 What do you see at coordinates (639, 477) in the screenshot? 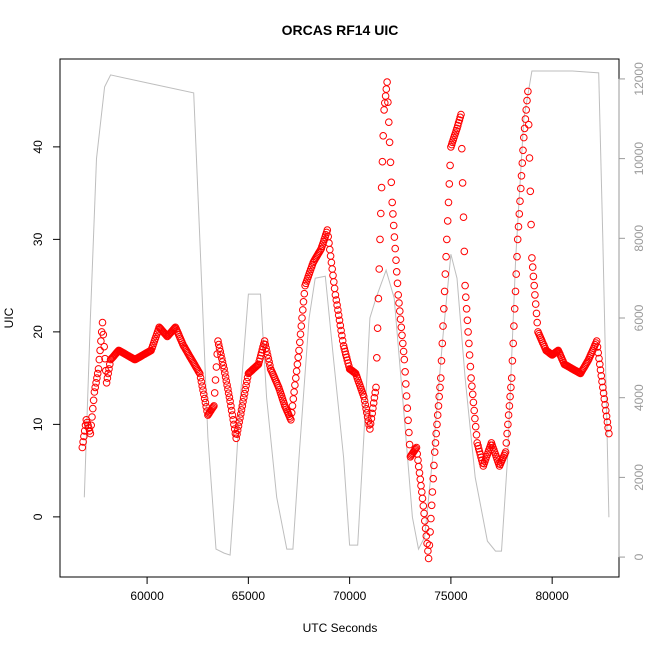
I see `y2-tick-label: 2000` at bounding box center [639, 477].